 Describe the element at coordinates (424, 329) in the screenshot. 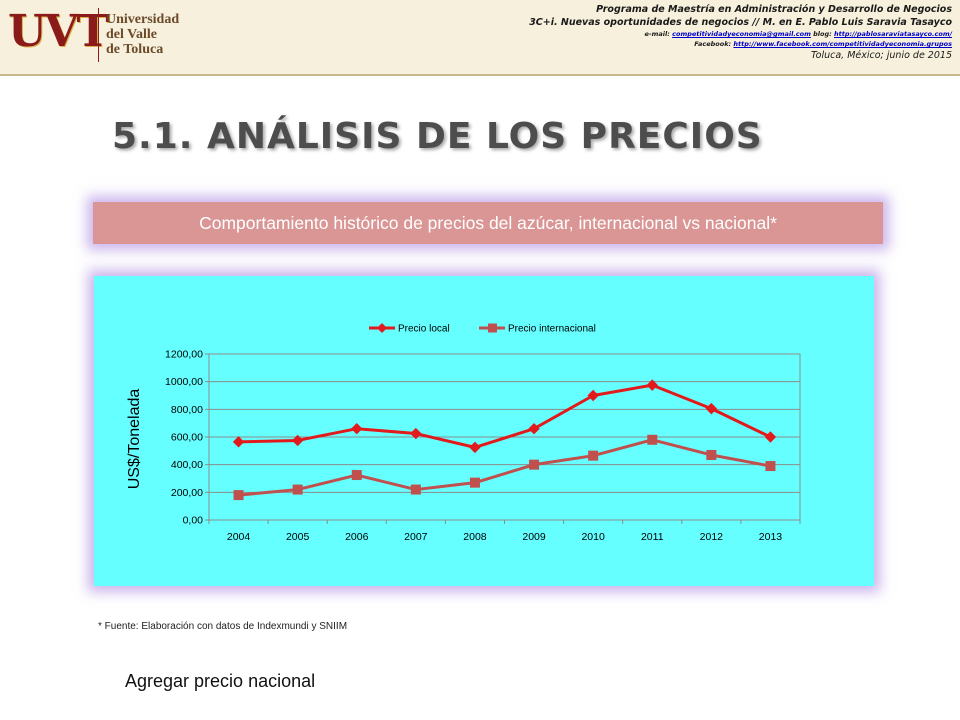

I see `legend-label: Precio local` at that location.